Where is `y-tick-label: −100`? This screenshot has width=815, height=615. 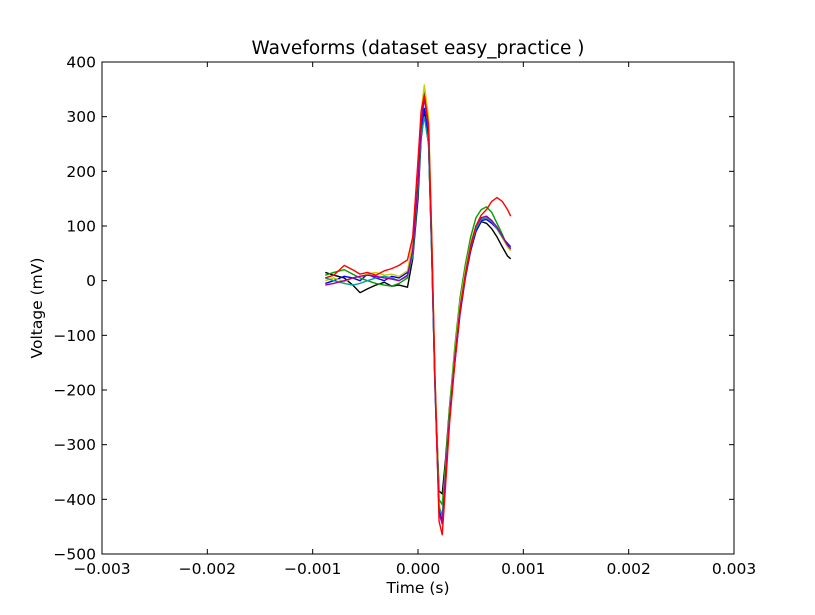
y-tick-label: −100 is located at coordinates (74, 336).